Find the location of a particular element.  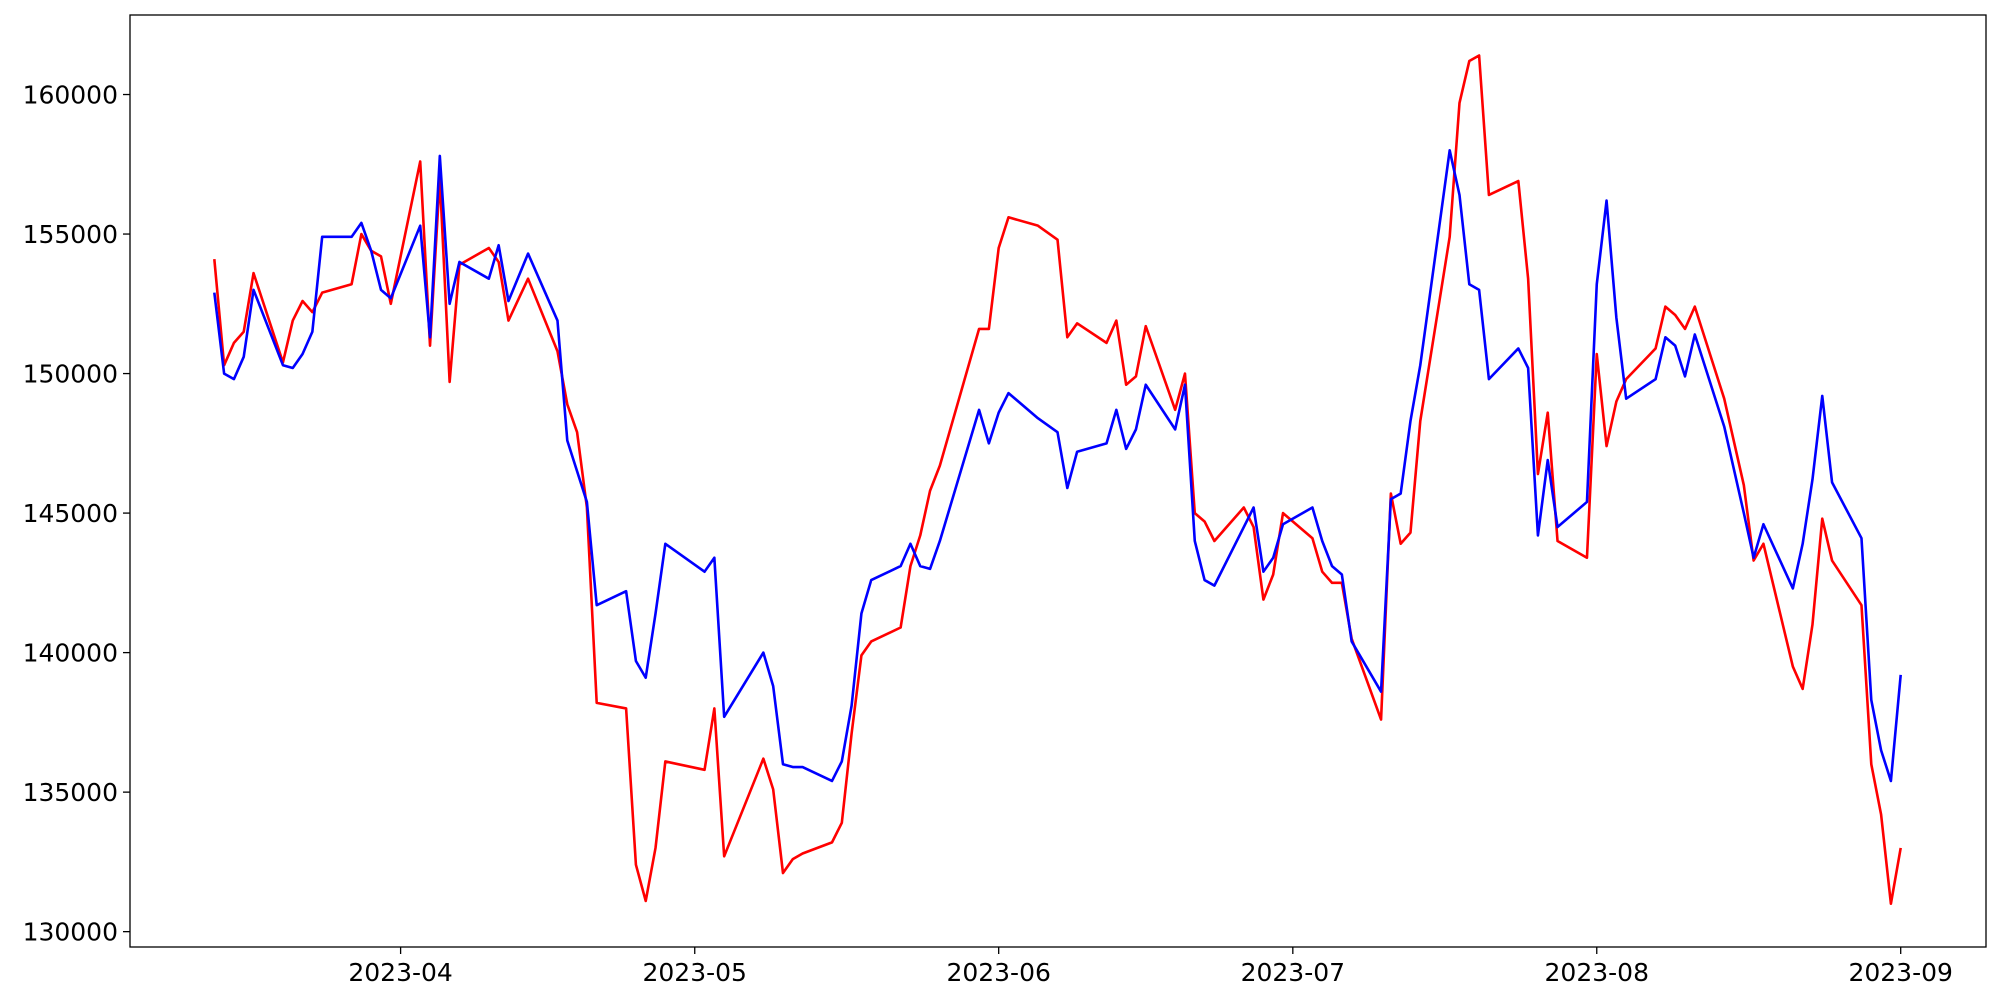

y-tick-label: 150000 is located at coordinates (70, 374).